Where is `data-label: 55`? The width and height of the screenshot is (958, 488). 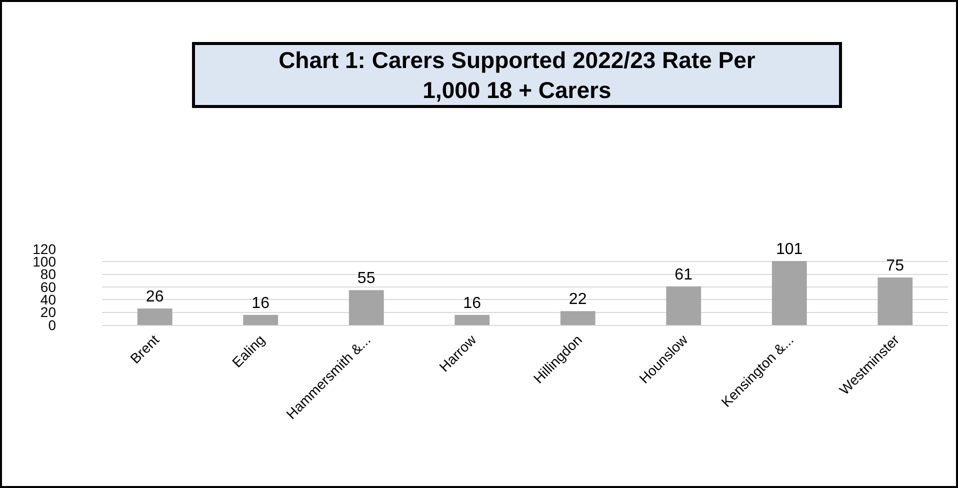 data-label: 55 is located at coordinates (366, 279).